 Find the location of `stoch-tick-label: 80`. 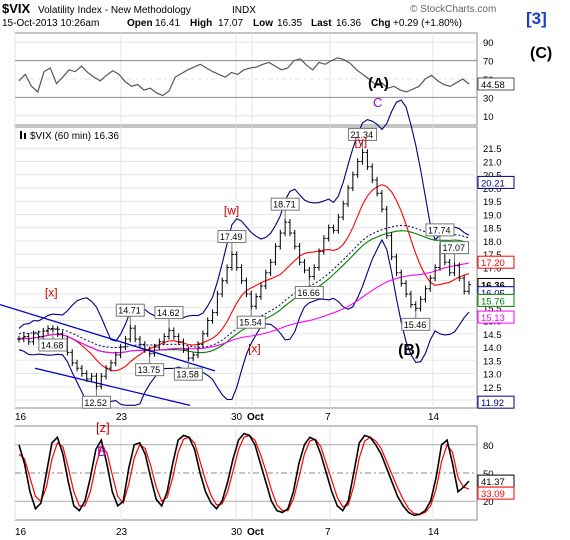

stoch-tick-label: 80 is located at coordinates (488, 446).